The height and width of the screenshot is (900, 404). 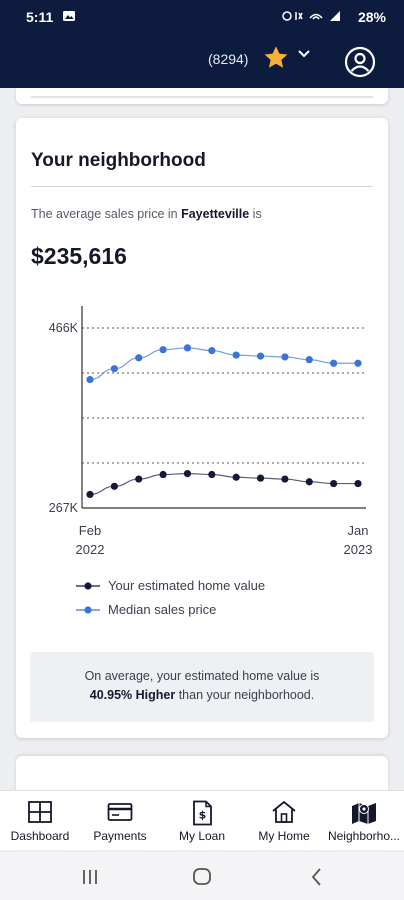 I want to click on legend-label: Your estimated home value, so click(x=187, y=585).